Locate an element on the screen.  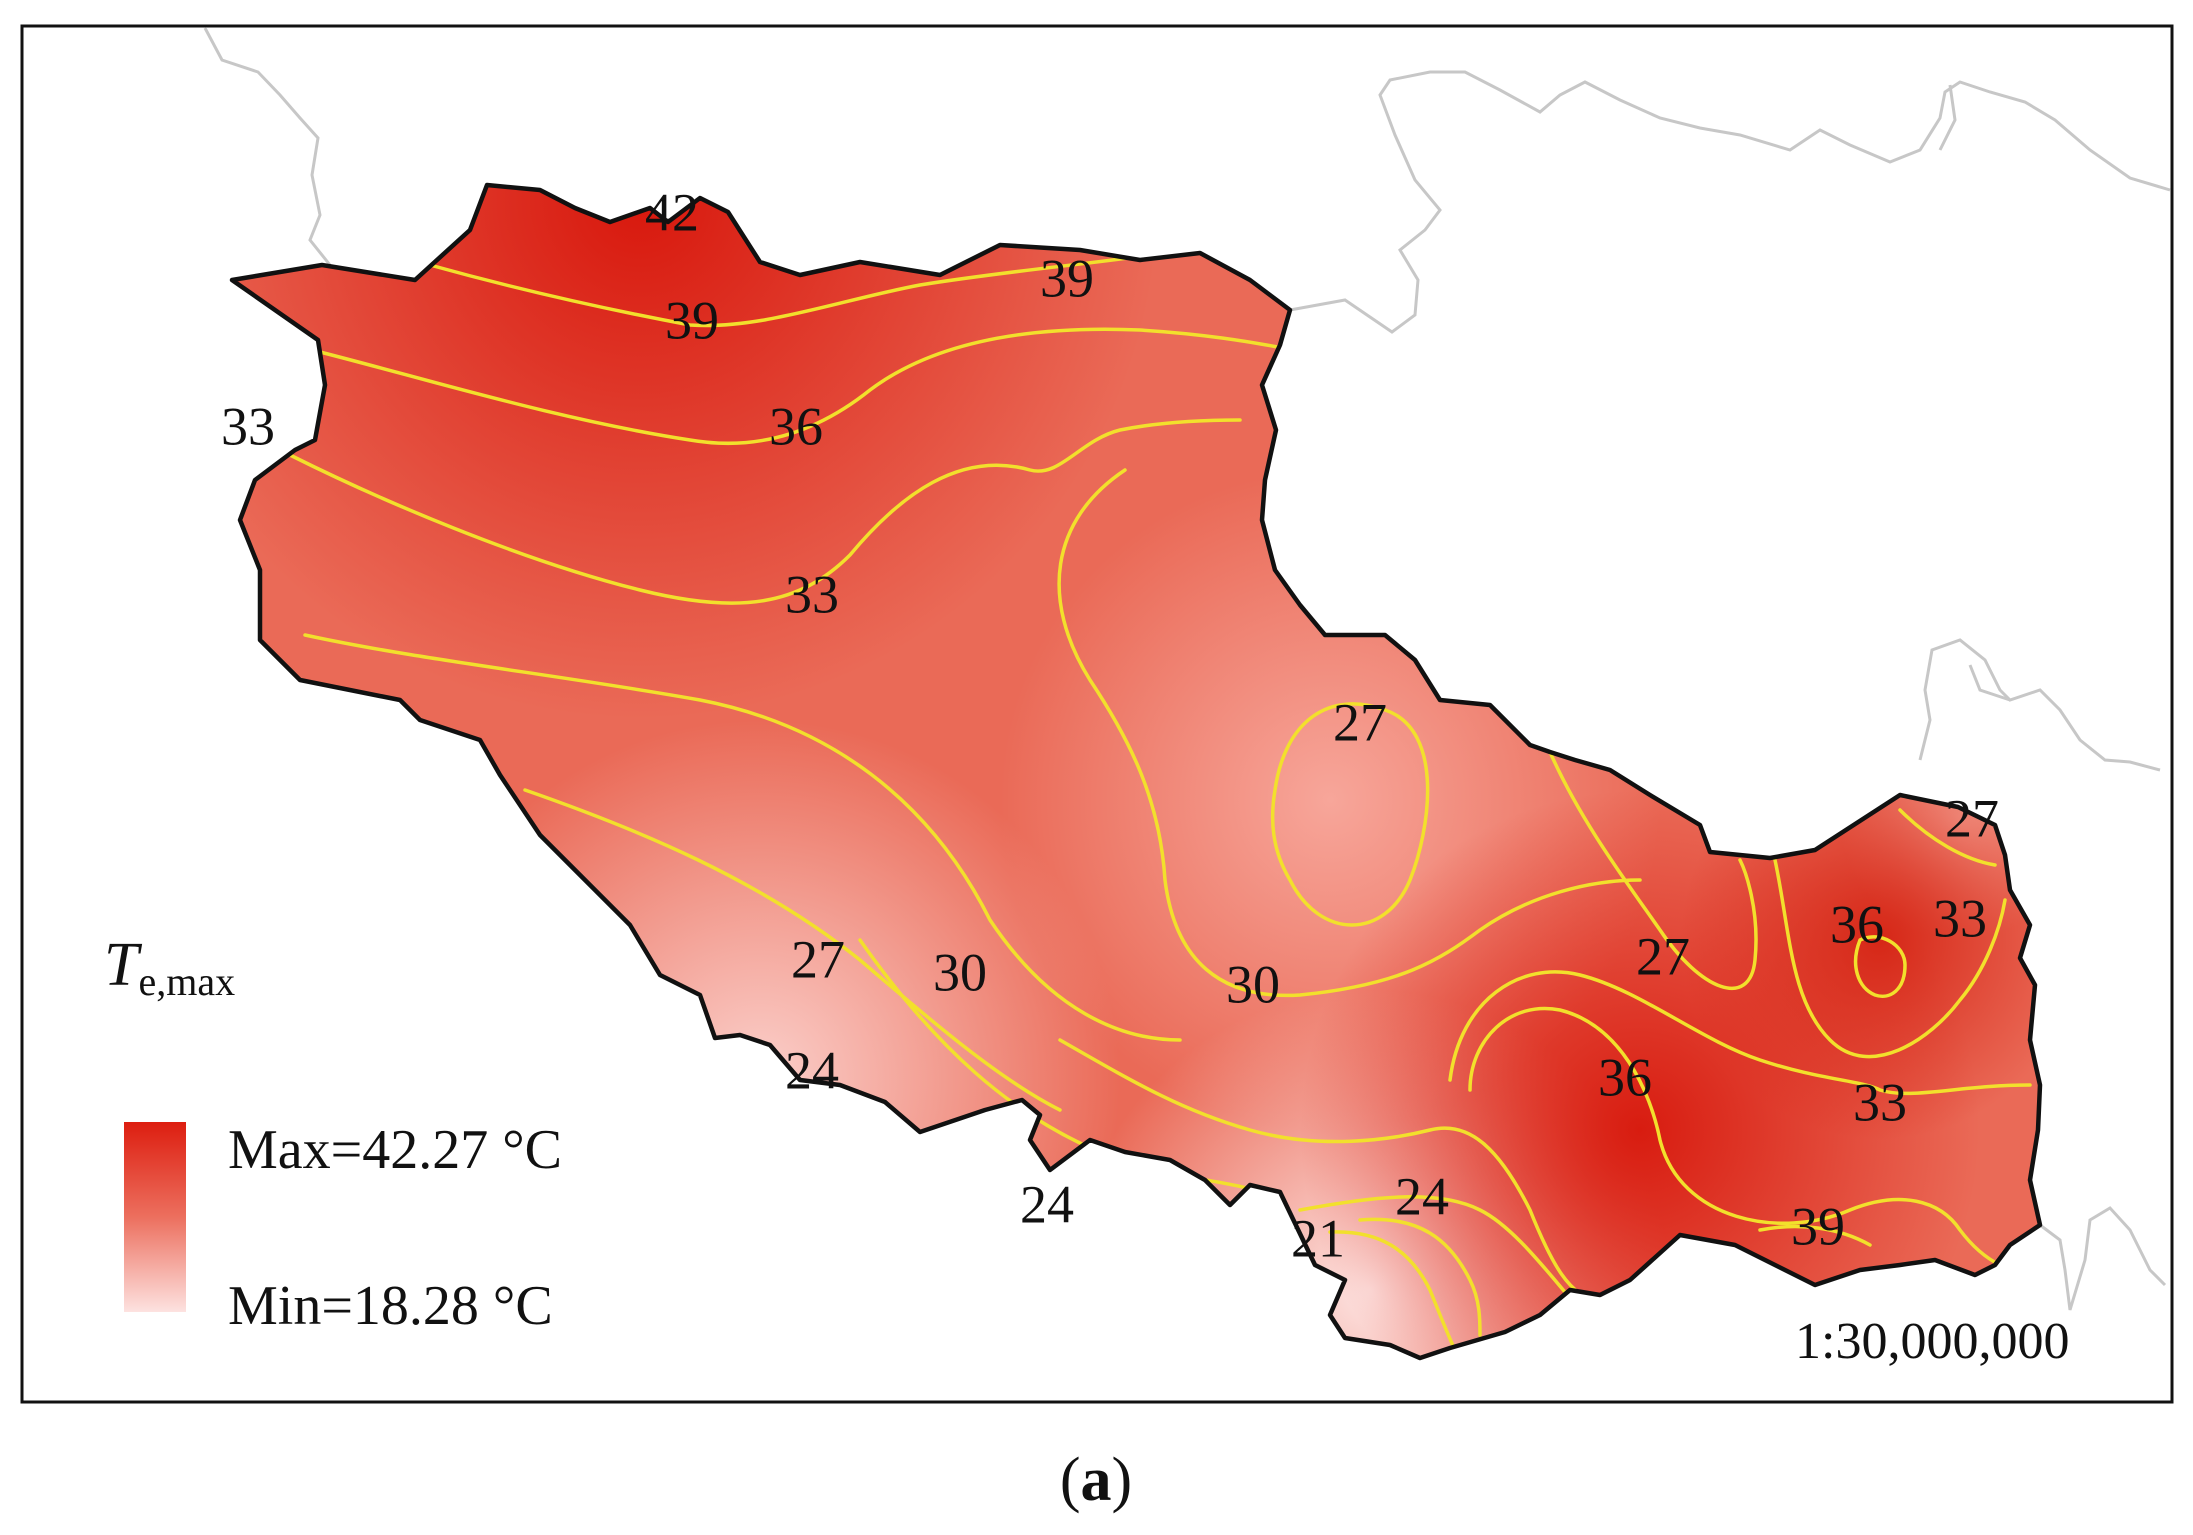
caption-open-paren: ( is located at coordinates (1070, 1480).